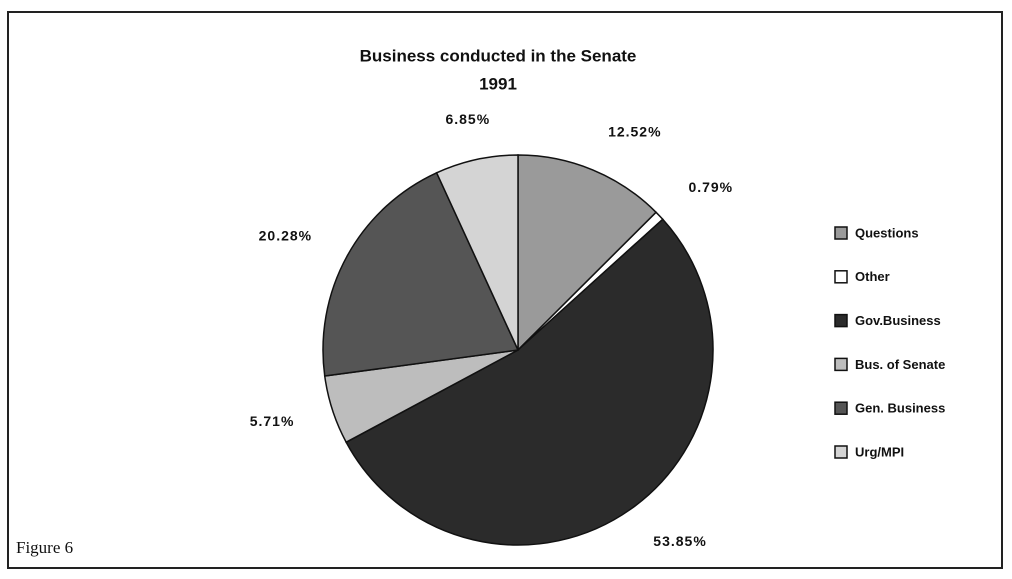  Describe the element at coordinates (679, 541) in the screenshot. I see `data-label: 53.85%` at that location.